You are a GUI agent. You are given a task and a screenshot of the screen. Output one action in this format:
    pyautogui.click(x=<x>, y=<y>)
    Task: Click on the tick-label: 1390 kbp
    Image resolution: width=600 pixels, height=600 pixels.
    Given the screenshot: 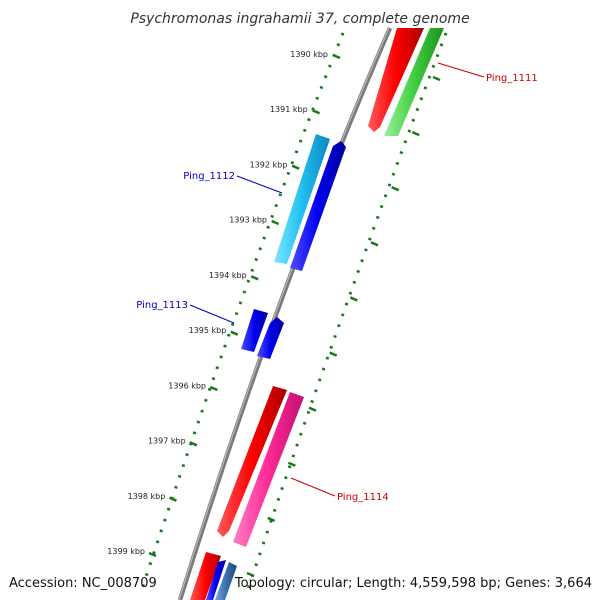 What is the action you would take?
    pyautogui.click(x=309, y=54)
    